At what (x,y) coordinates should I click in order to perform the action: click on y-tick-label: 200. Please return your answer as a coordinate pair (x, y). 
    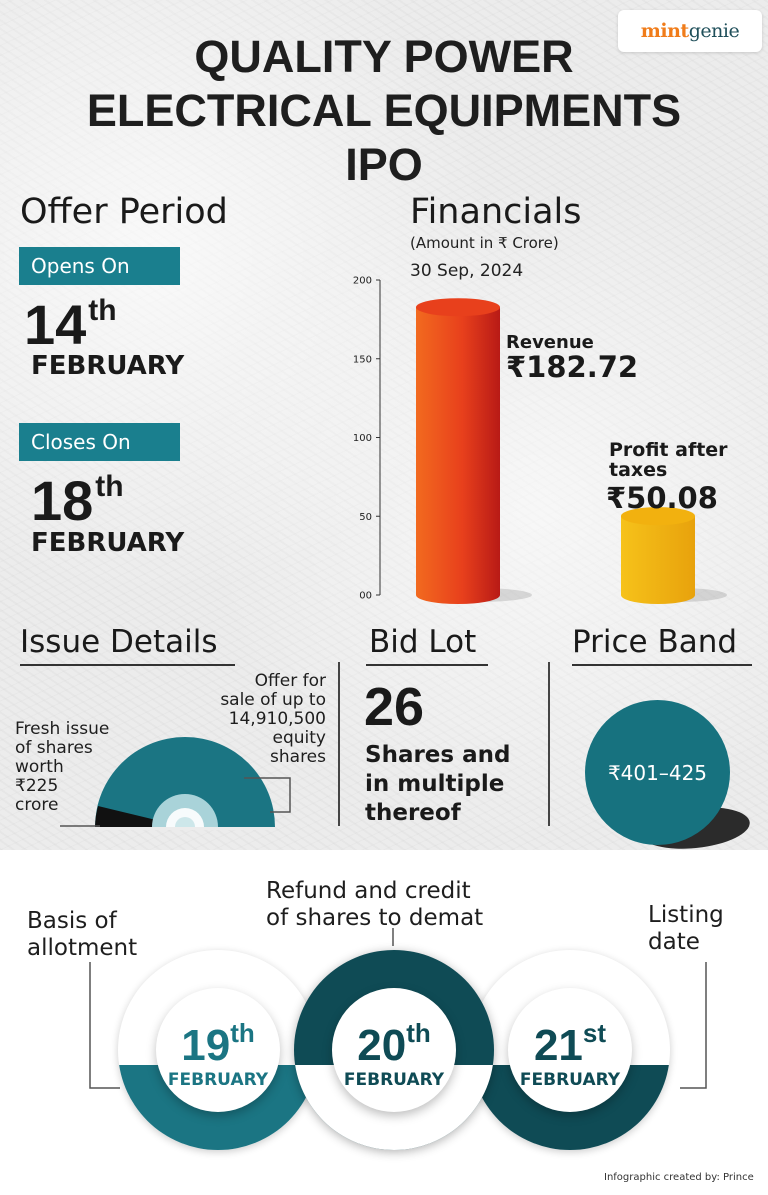
    Looking at the image, I should click on (362, 281).